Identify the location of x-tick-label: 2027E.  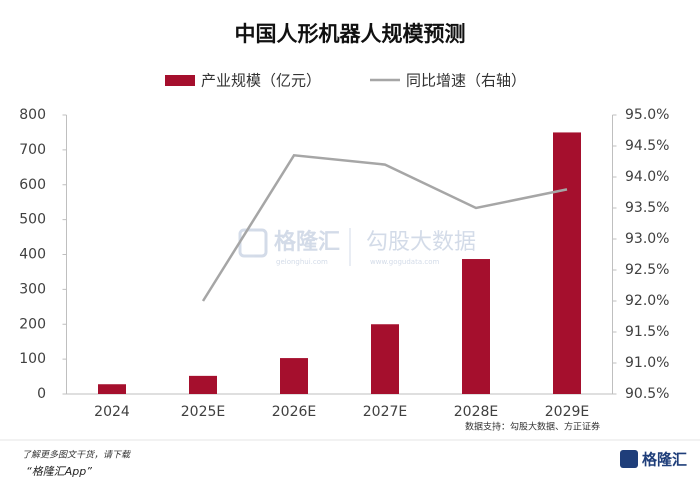
(385, 412).